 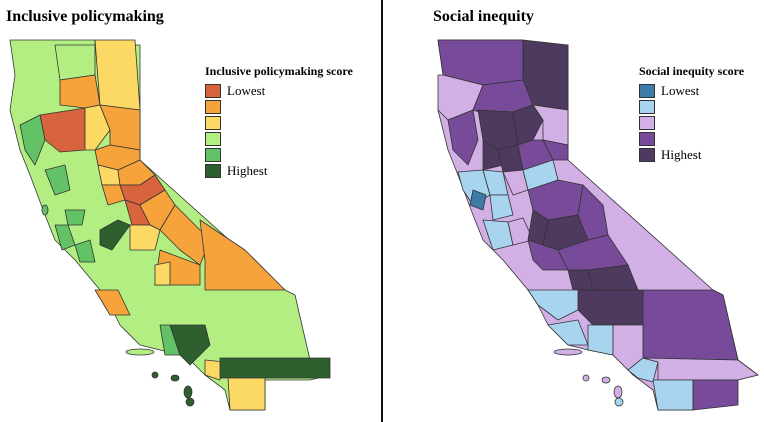 What do you see at coordinates (692, 71) in the screenshot?
I see `right-legend-title: Social inequity score` at bounding box center [692, 71].